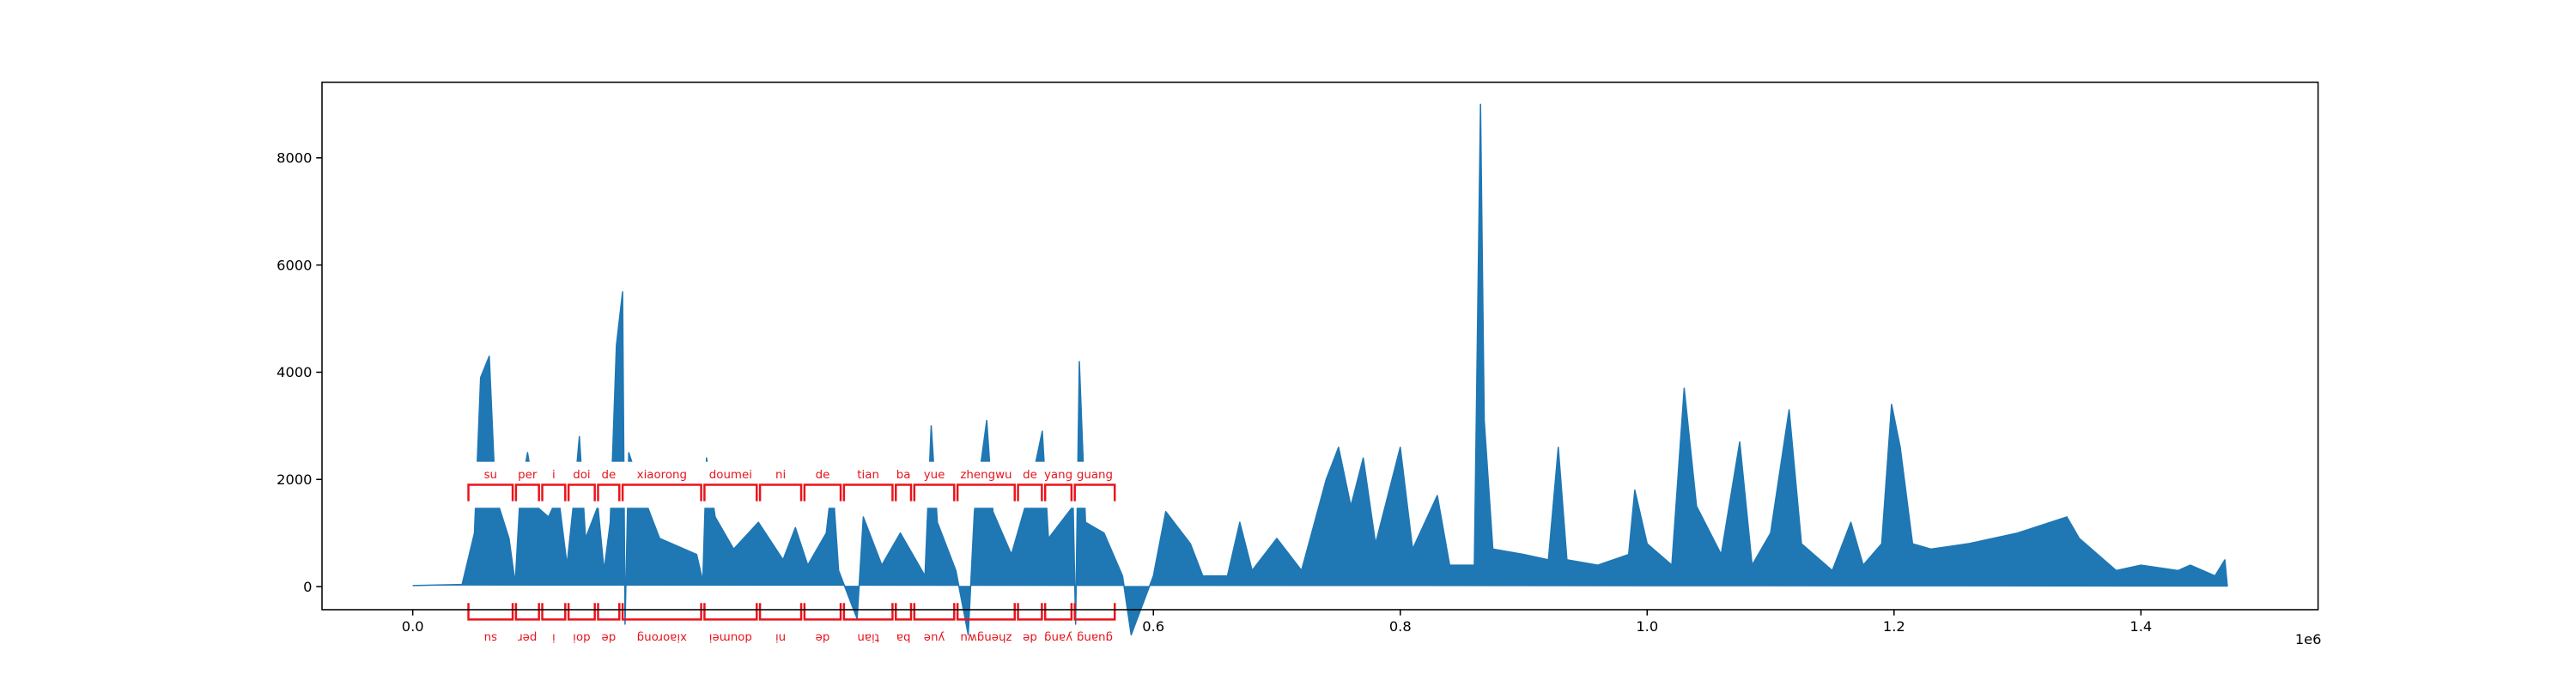 The image size is (2576, 687). Describe the element at coordinates (490, 475) in the screenshot. I see `annotation-label: su` at that location.